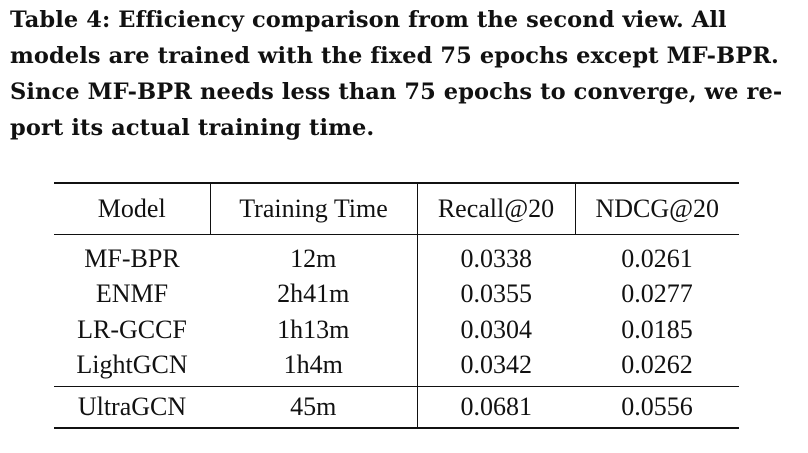  I want to click on cell-model: LR-GCCF, so click(132, 329).